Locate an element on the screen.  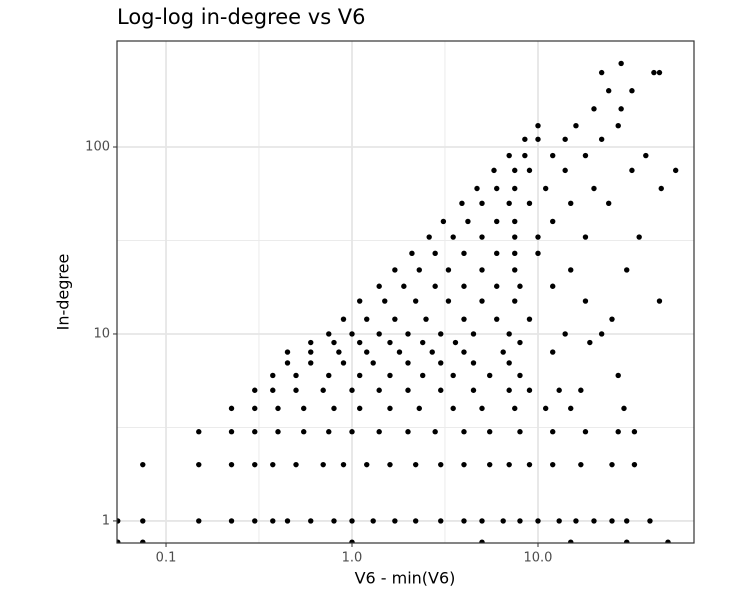
x-tick-label: 10.0 is located at coordinates (538, 558).